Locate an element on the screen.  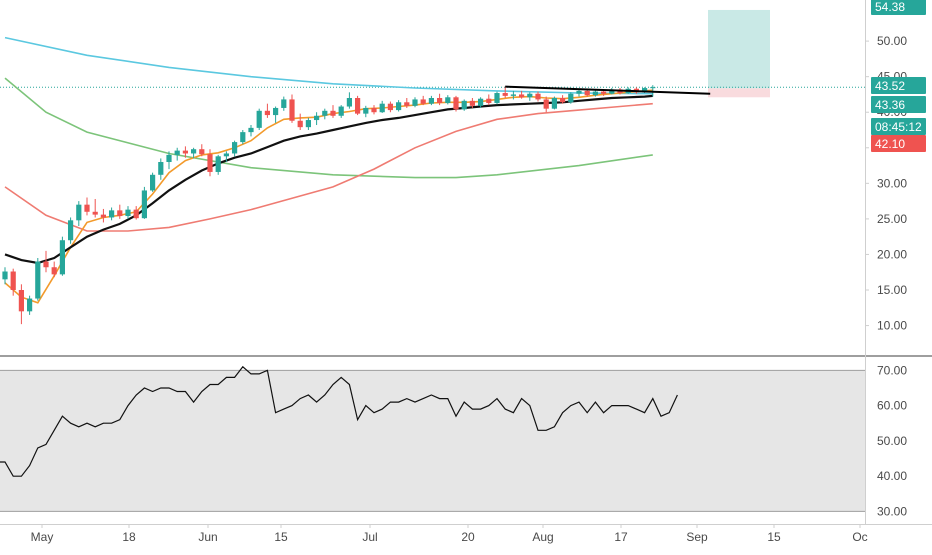
time-tick-label: Sep is located at coordinates (697, 537).